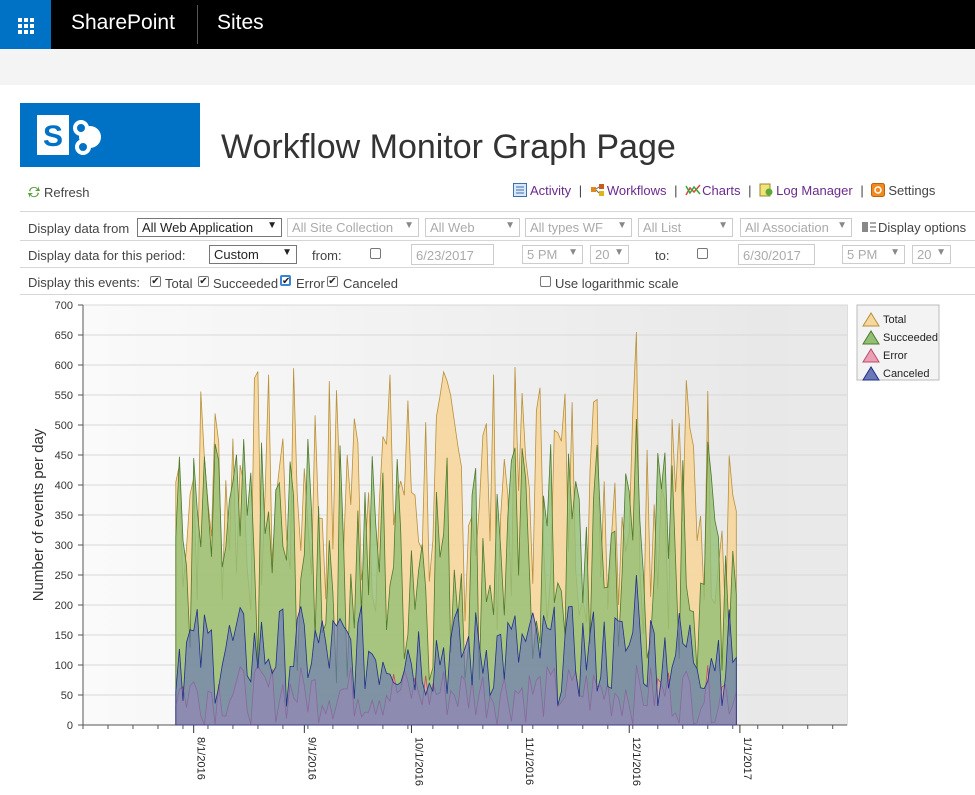 This screenshot has width=975, height=795. I want to click on y-tick-label: 700, so click(64, 306).